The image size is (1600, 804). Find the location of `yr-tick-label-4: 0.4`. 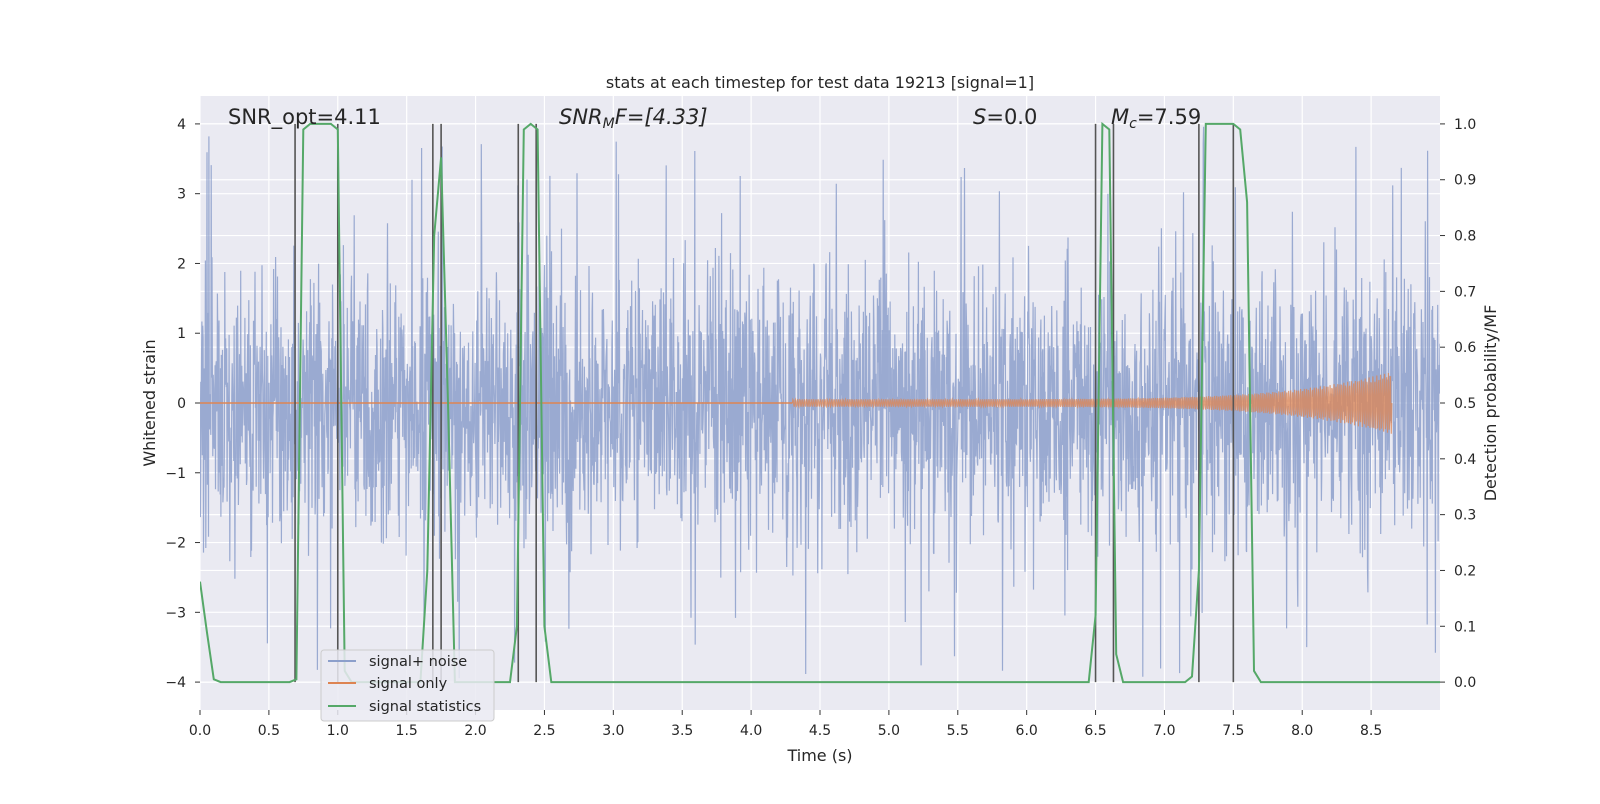

yr-tick-label-4: 0.4 is located at coordinates (1465, 460).